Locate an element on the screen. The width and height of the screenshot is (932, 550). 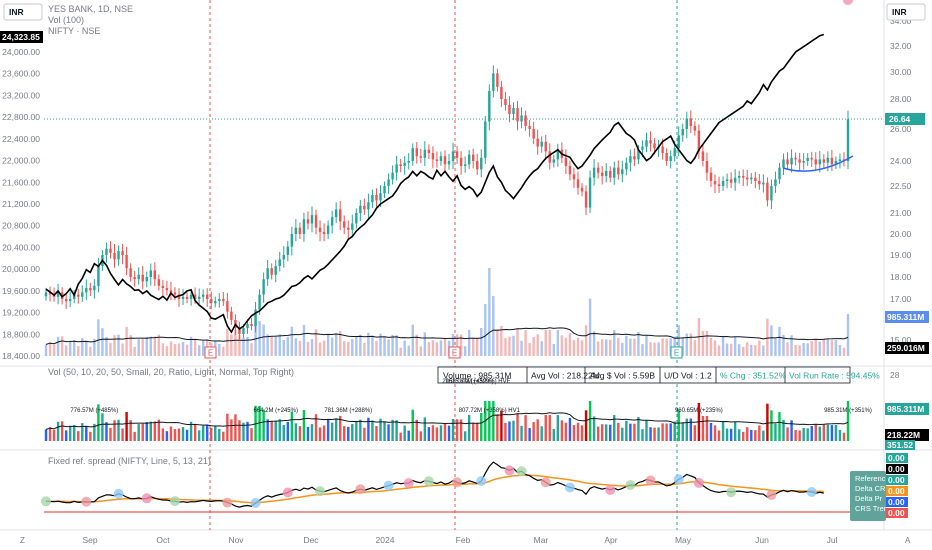
earnings-marker-1: E is located at coordinates (210, 352).